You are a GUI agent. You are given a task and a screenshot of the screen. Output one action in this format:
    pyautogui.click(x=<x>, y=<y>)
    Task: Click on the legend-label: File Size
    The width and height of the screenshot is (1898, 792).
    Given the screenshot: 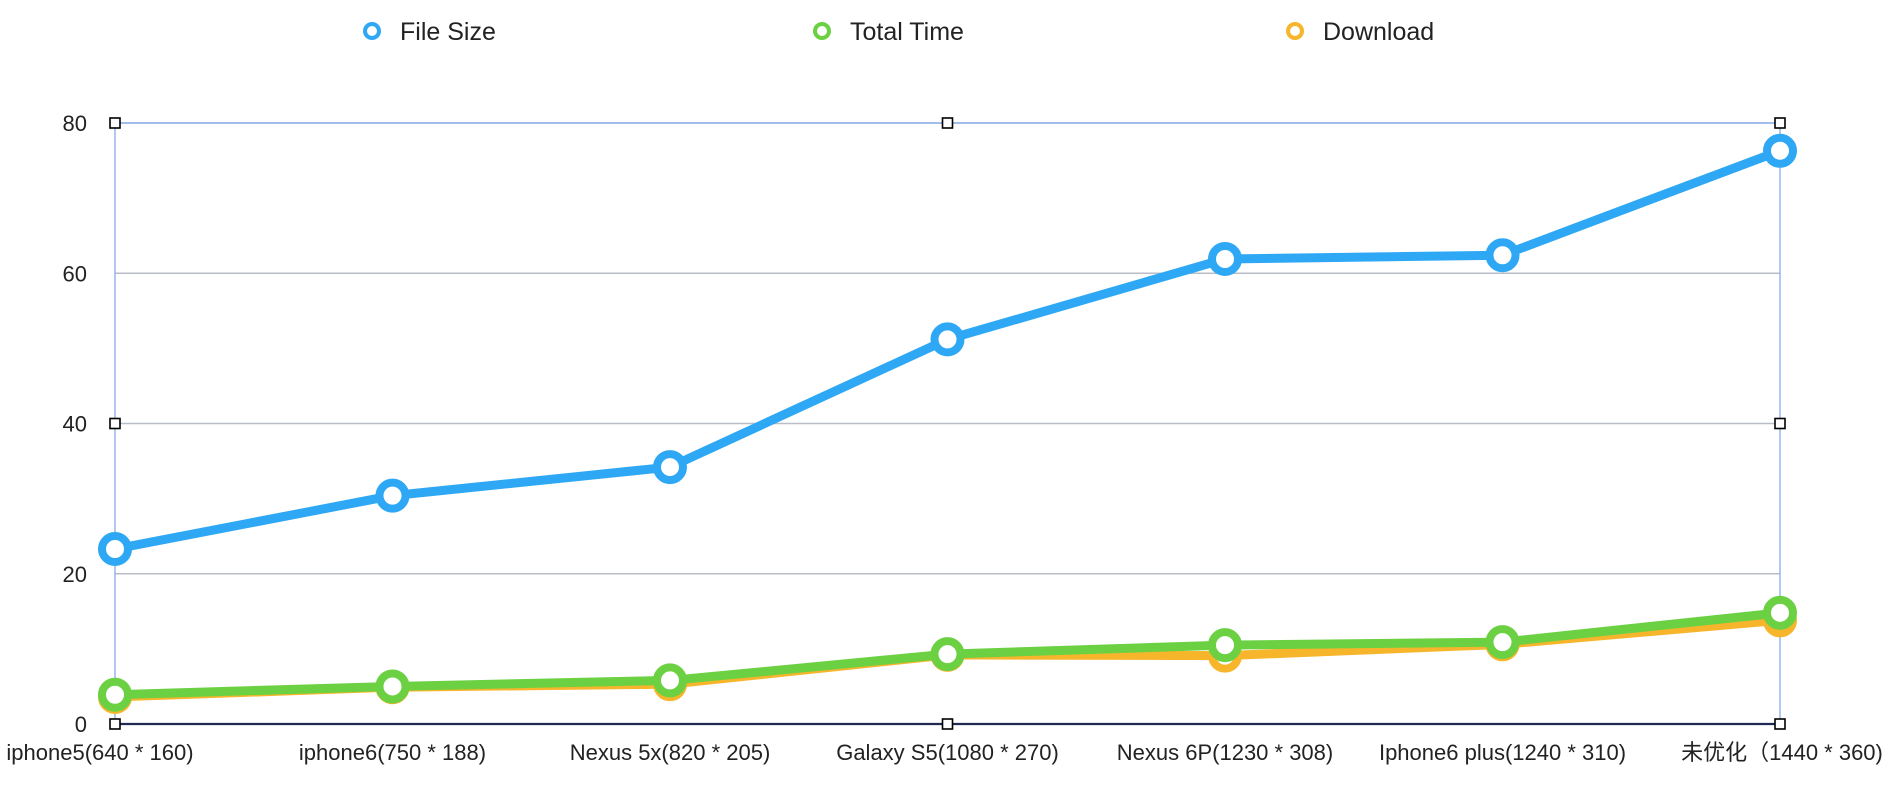 What is the action you would take?
    pyautogui.click(x=448, y=32)
    